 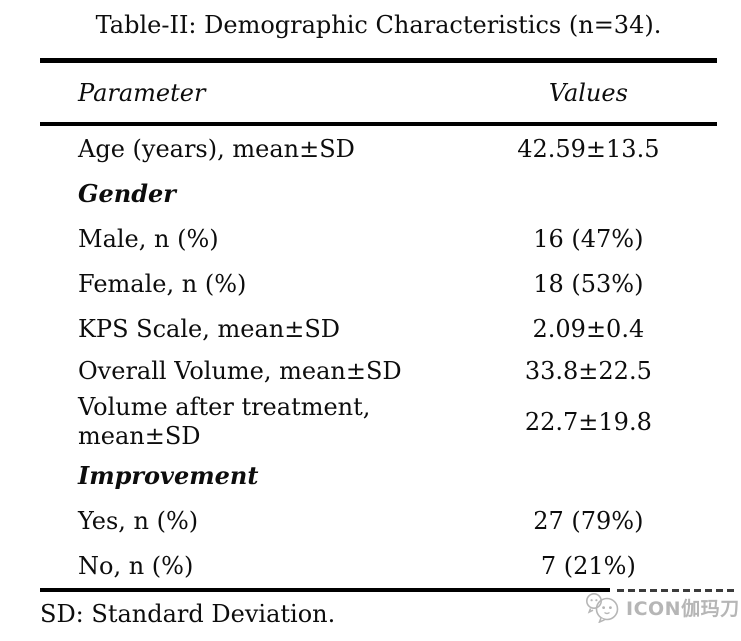 What do you see at coordinates (188, 614) in the screenshot?
I see `table-footnote: SD: Standard Deviation.` at bounding box center [188, 614].